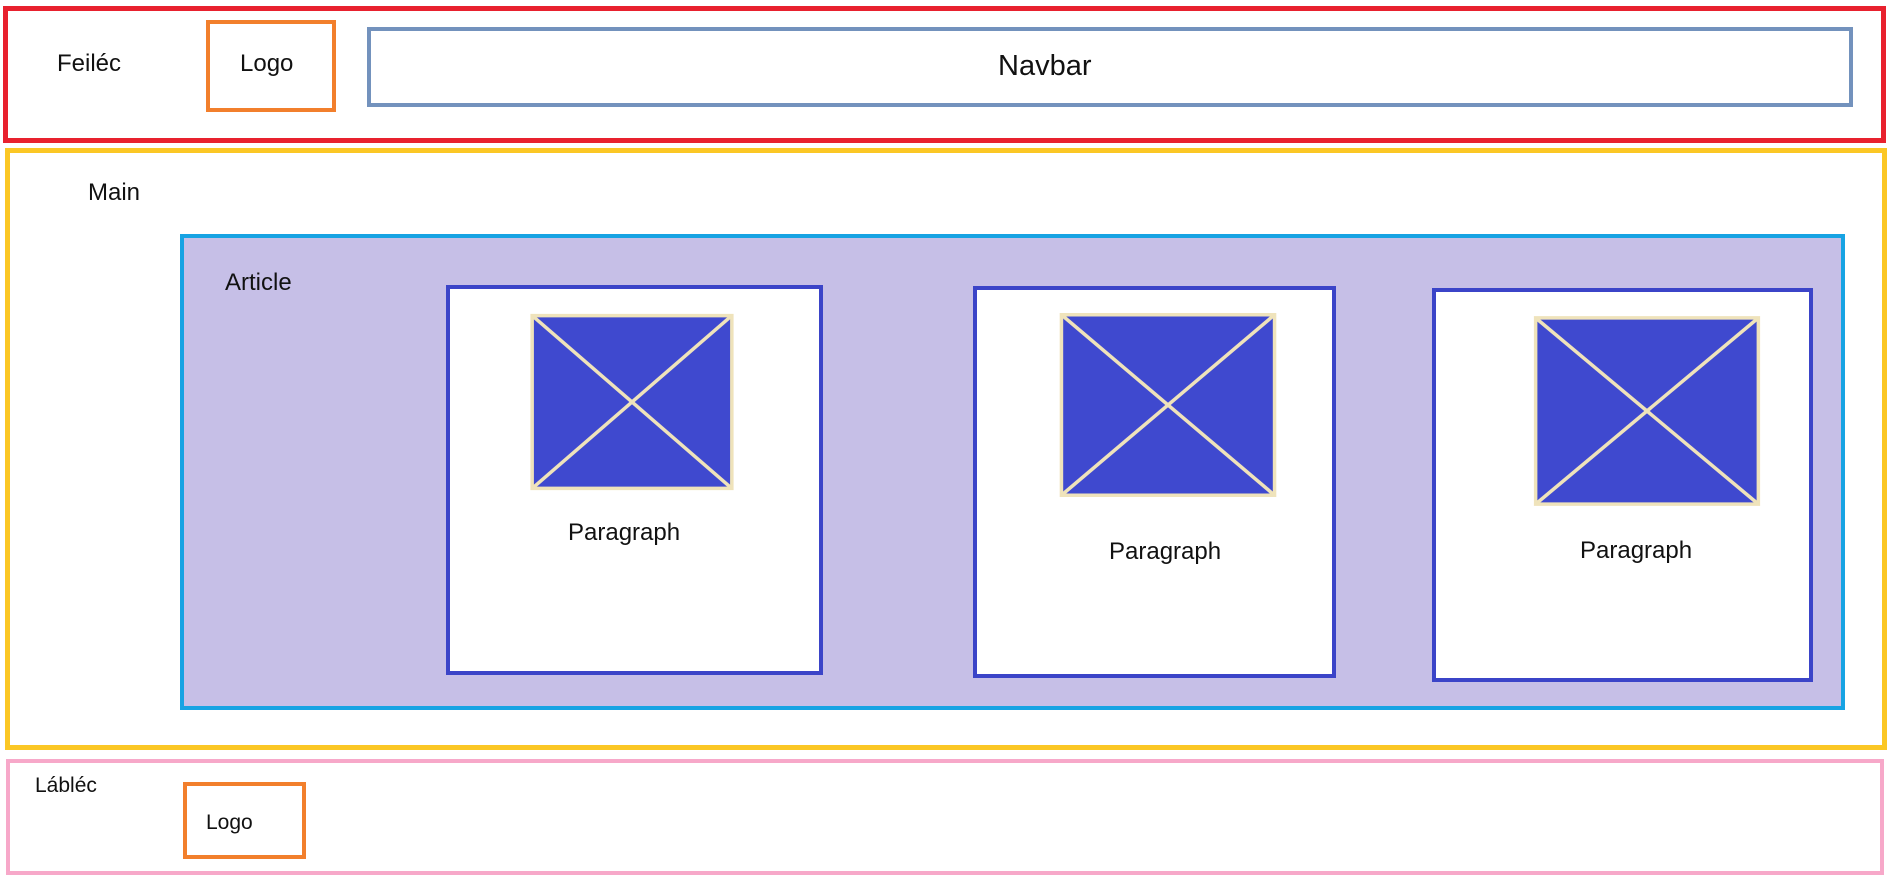  I want to click on footer-logo-label: Logo, so click(229, 822).